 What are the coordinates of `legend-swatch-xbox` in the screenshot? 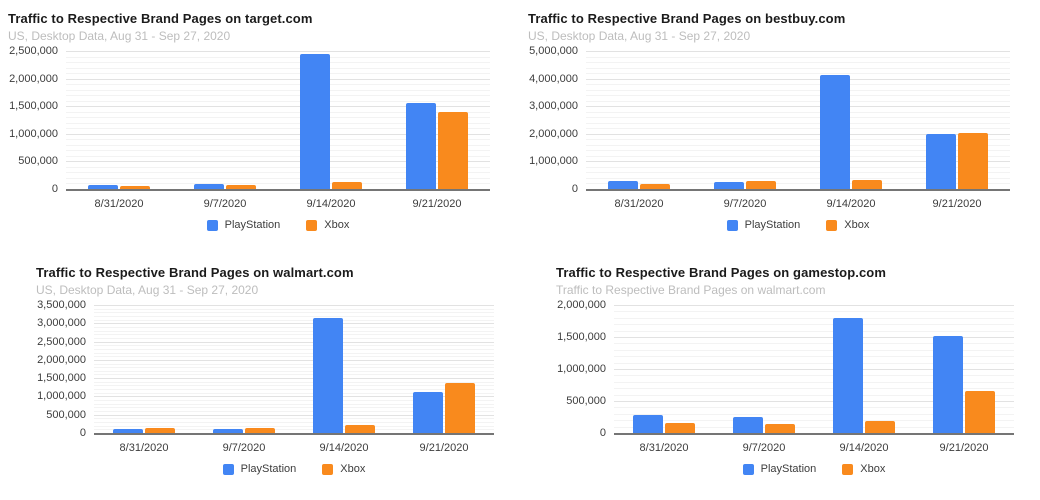 It's located at (848, 469).